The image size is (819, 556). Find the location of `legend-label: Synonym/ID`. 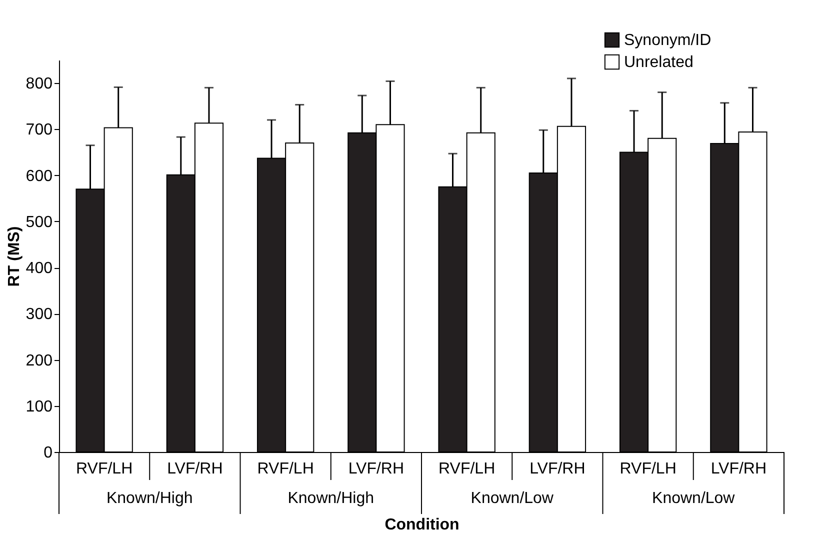

legend-label: Synonym/ID is located at coordinates (668, 40).